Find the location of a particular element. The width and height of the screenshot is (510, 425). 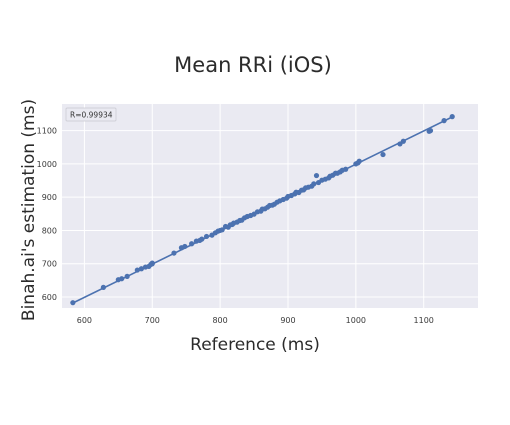

y-tick-label: 800 is located at coordinates (49, 230).